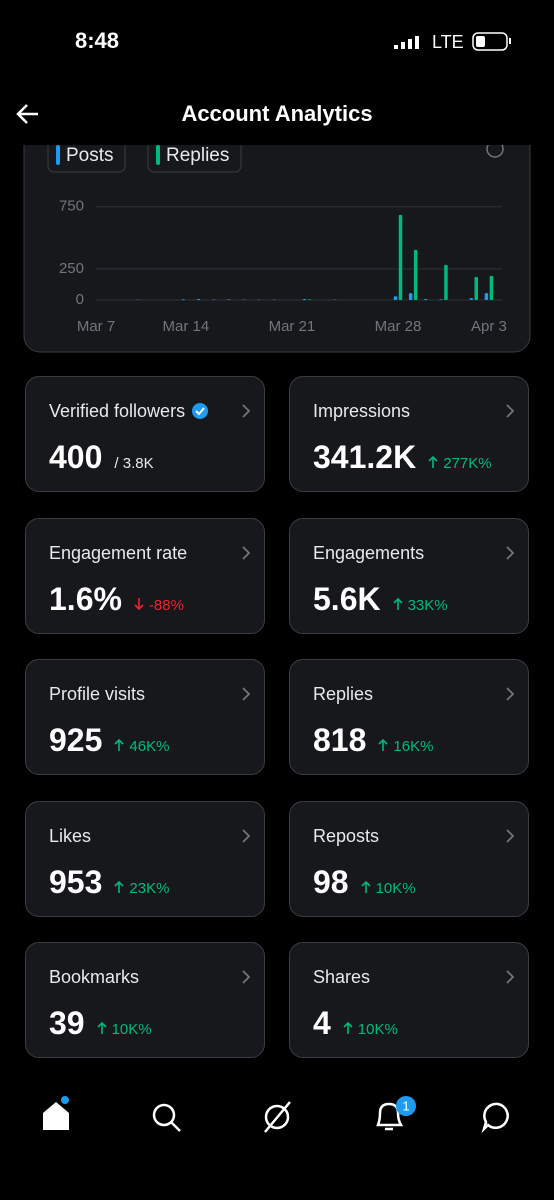 The width and height of the screenshot is (554, 1200). I want to click on stat-value: 5.6K 33K%, so click(380, 599).